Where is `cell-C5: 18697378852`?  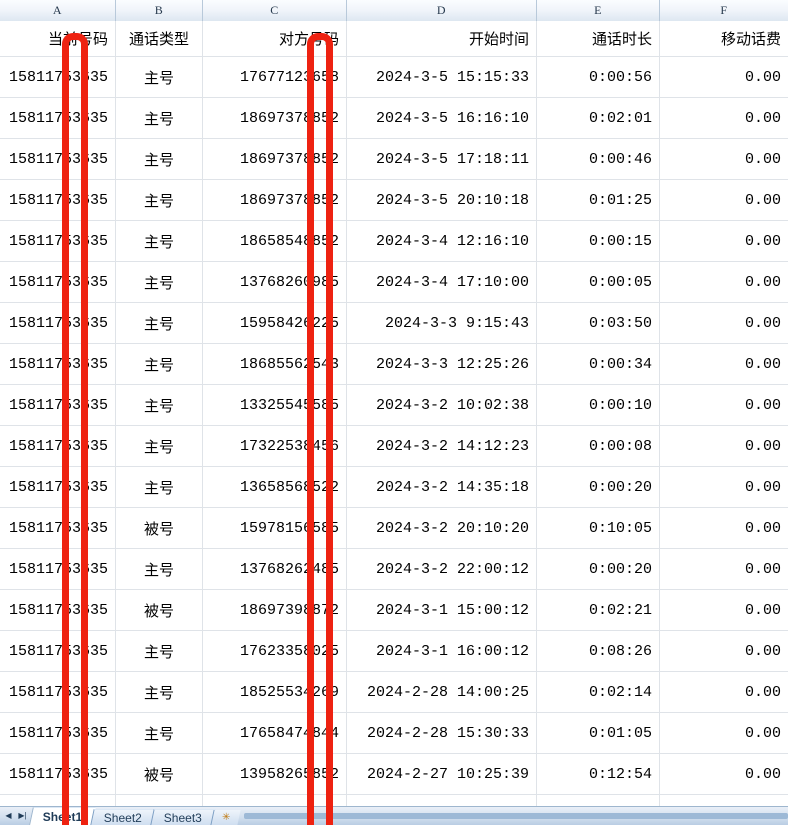 cell-C5: 18697378852 is located at coordinates (275, 200).